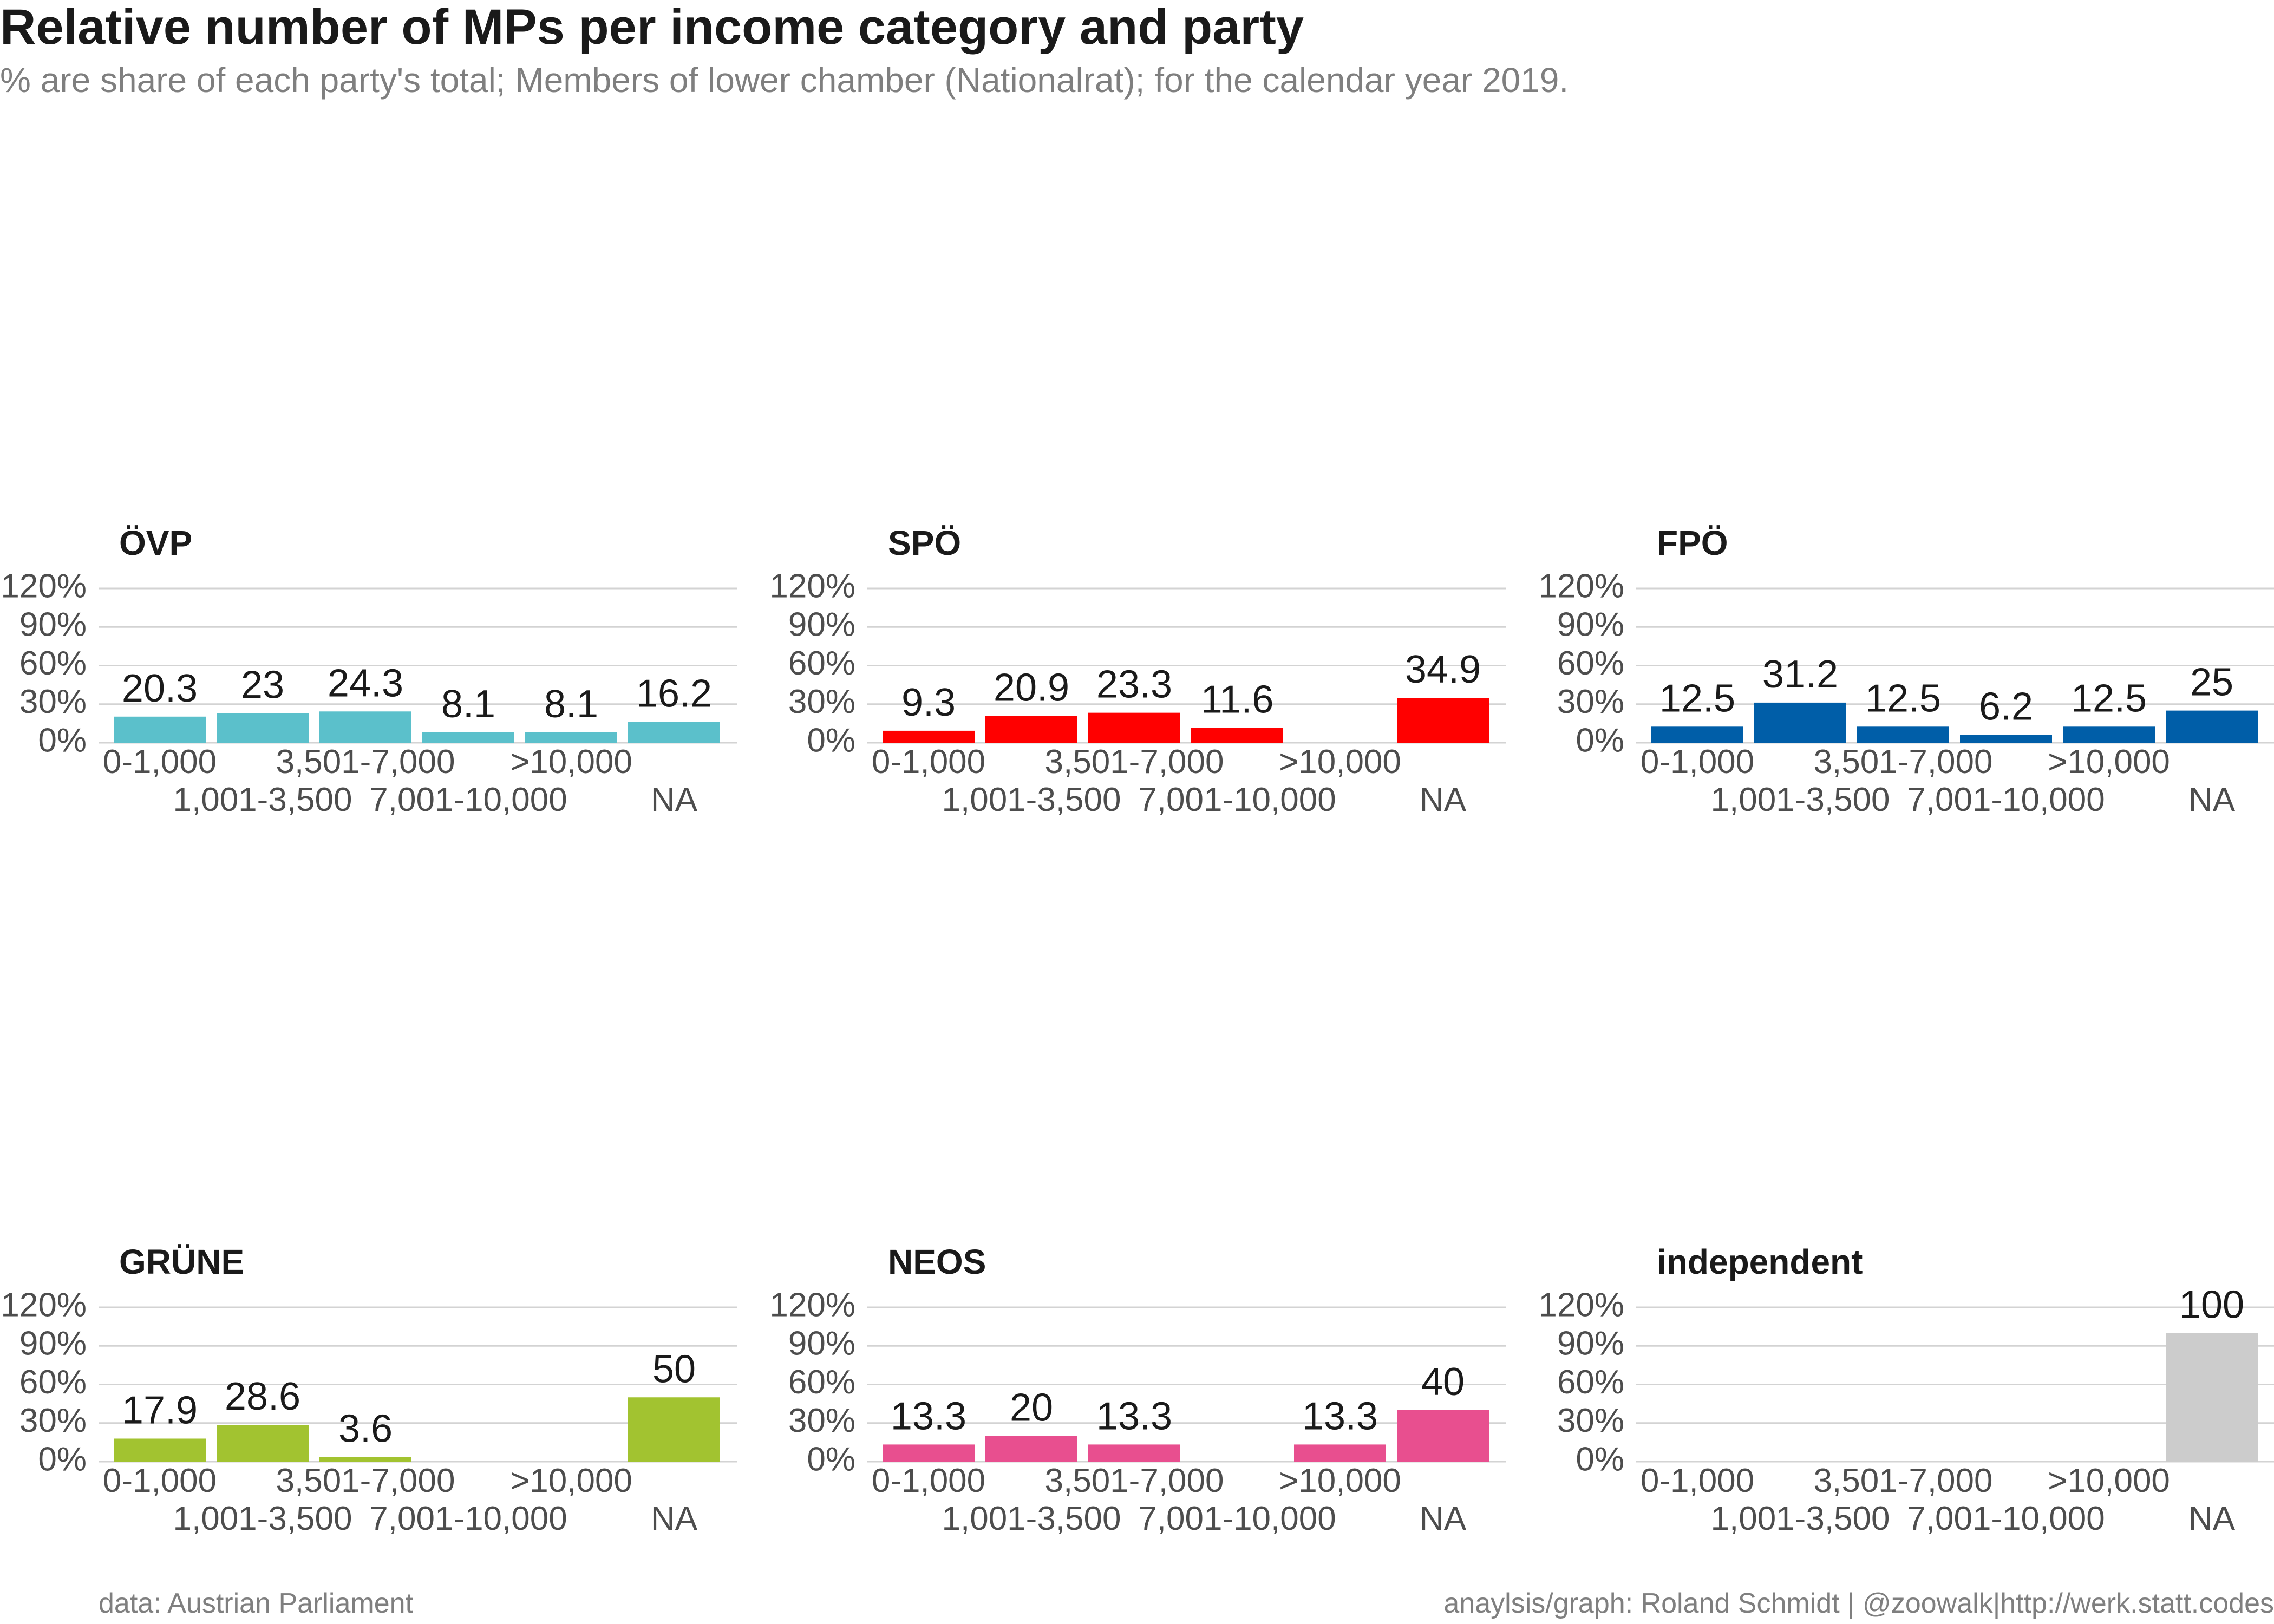 The height and width of the screenshot is (1624, 2274). I want to click on grune-x-tick-label: NA, so click(674, 1519).